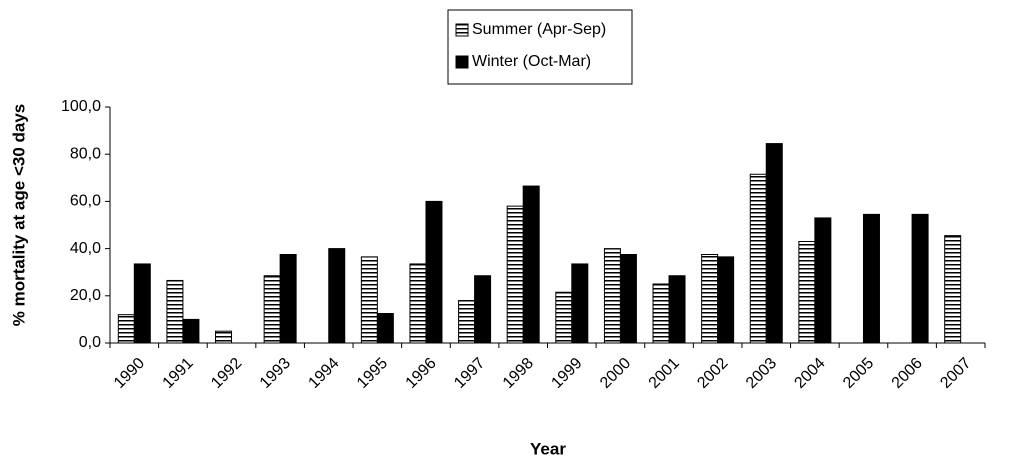 The width and height of the screenshot is (1013, 464). Describe the element at coordinates (85, 295) in the screenshot. I see `y-tick-label: 20,0` at that location.